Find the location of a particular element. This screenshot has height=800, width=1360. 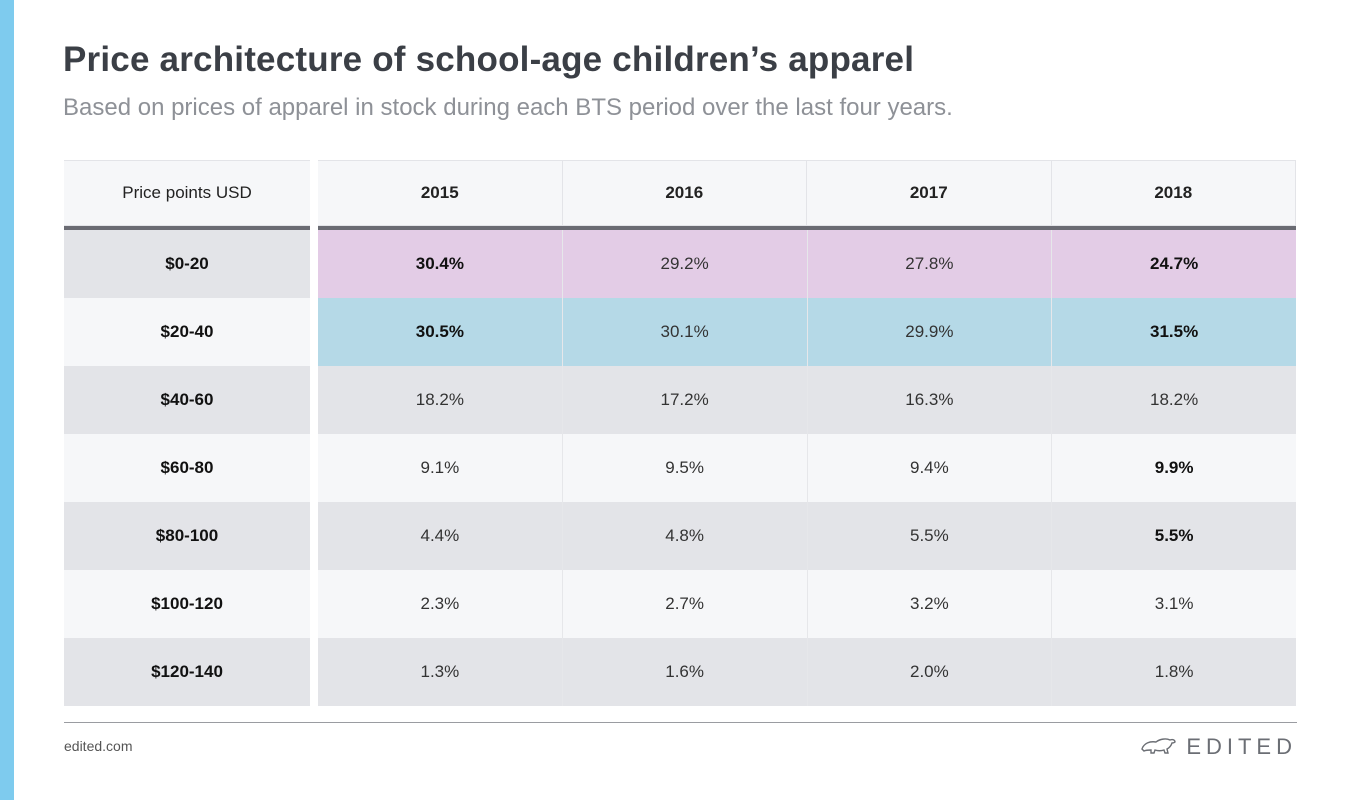

table-cell: 3.1% is located at coordinates (1174, 603).